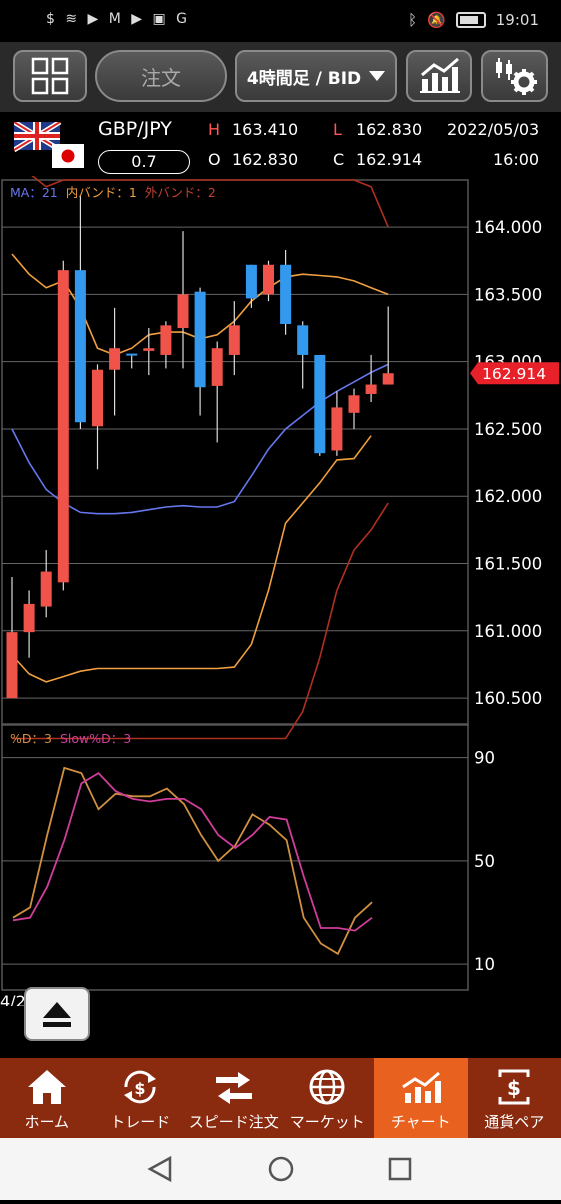 This screenshot has height=1204, width=561. What do you see at coordinates (214, 129) in the screenshot?
I see `high-label: H` at bounding box center [214, 129].